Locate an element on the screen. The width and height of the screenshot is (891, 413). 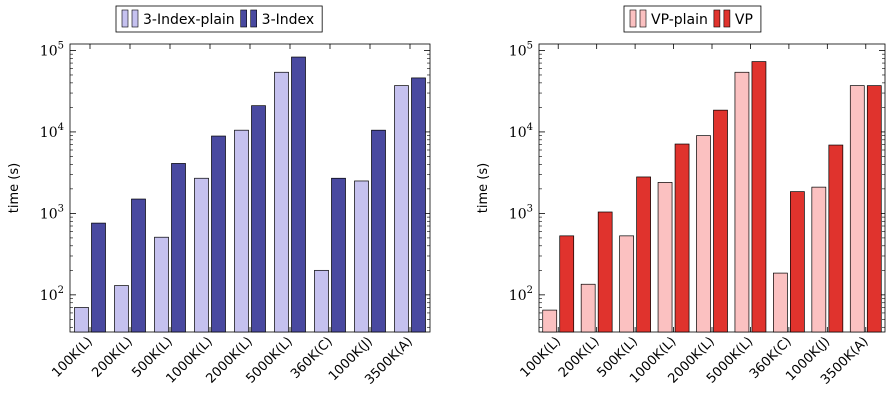
legend-label: 3-Index-plain is located at coordinates (189, 20).